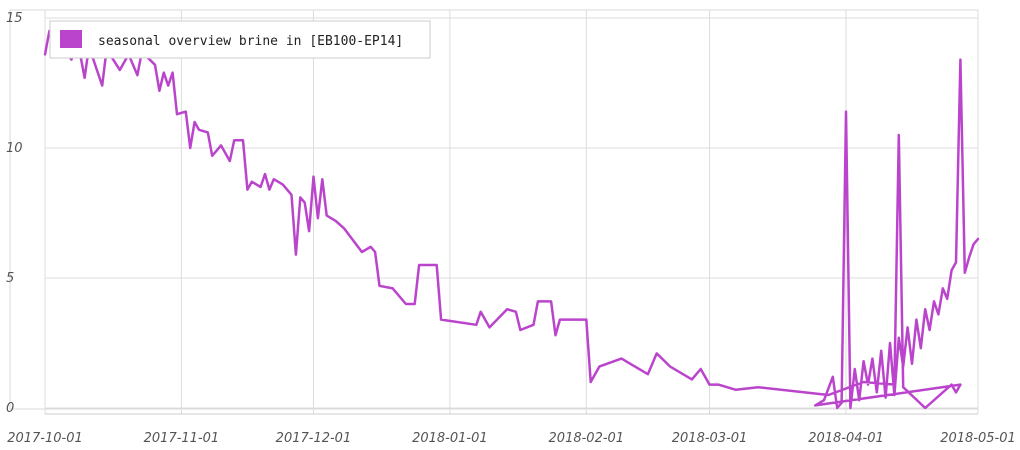 Image resolution: width=1020 pixels, height=450 pixels. Describe the element at coordinates (14, 18) in the screenshot. I see `y-tick-label: 15` at that location.